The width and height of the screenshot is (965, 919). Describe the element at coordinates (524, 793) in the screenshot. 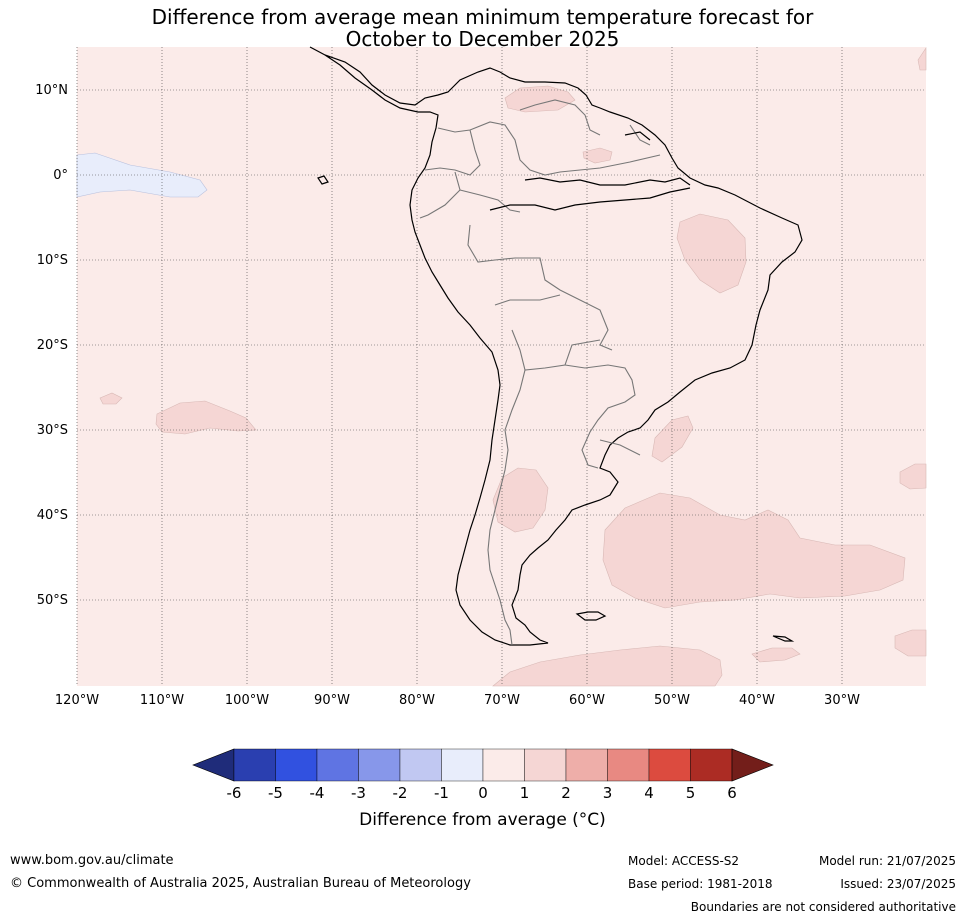

I see `colorbar-tick-label: 1` at that location.